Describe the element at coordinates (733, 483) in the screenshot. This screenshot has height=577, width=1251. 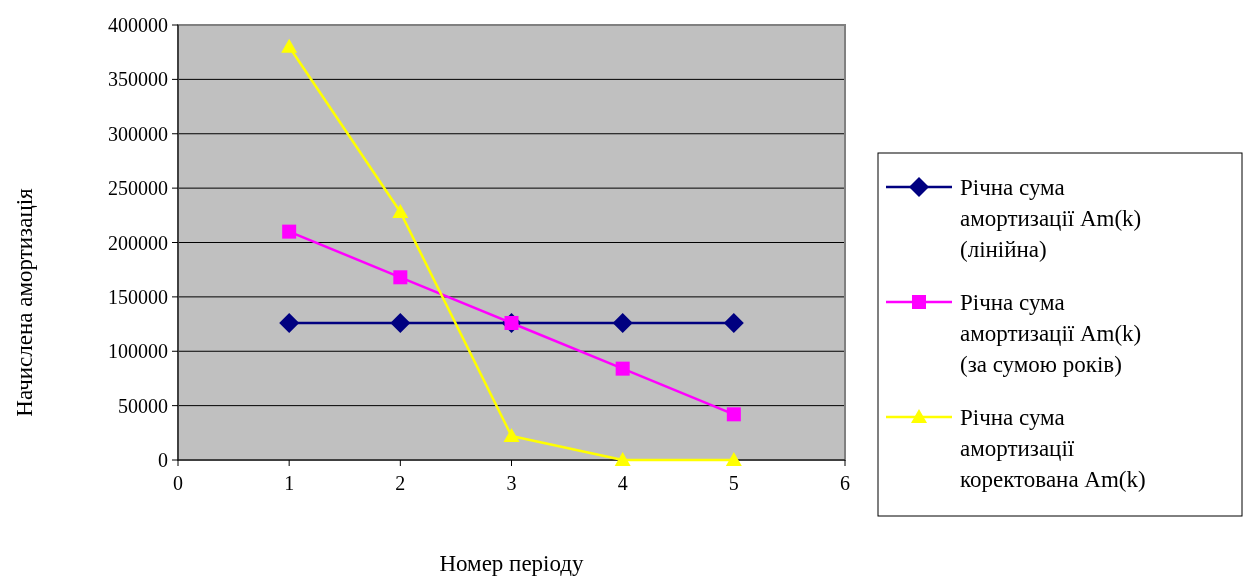
I see `x-tick-label: 5` at that location.